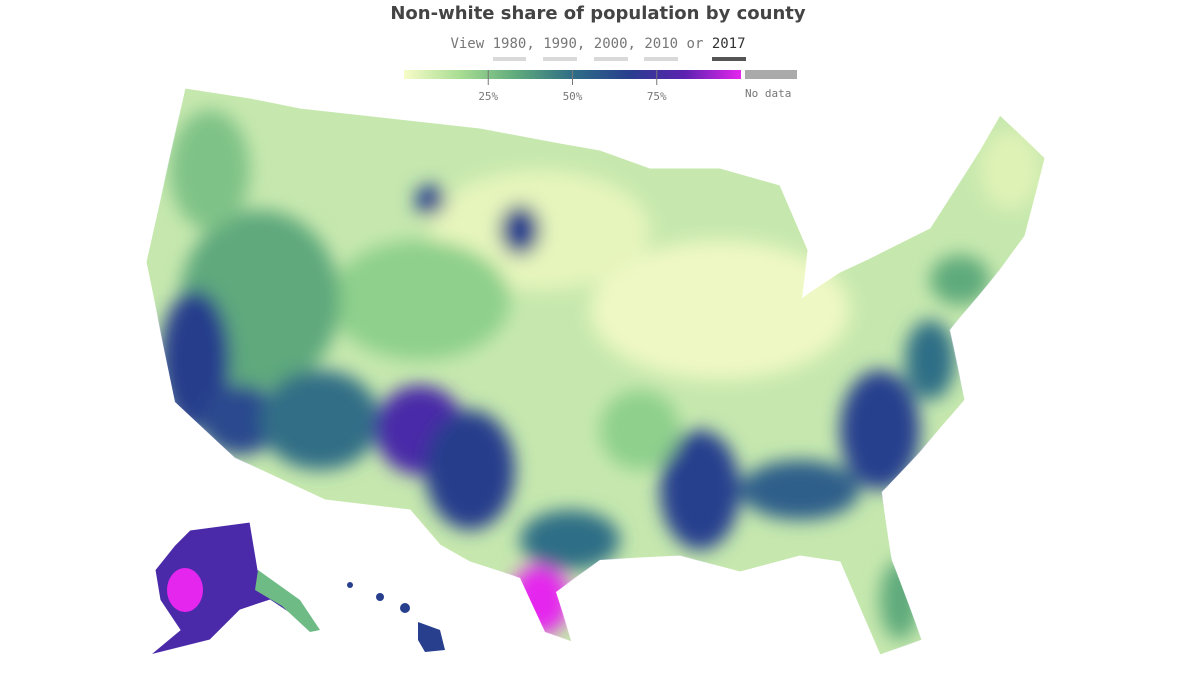 This screenshot has width=1200, height=675. What do you see at coordinates (396, 617) in the screenshot?
I see `hawaii` at bounding box center [396, 617].